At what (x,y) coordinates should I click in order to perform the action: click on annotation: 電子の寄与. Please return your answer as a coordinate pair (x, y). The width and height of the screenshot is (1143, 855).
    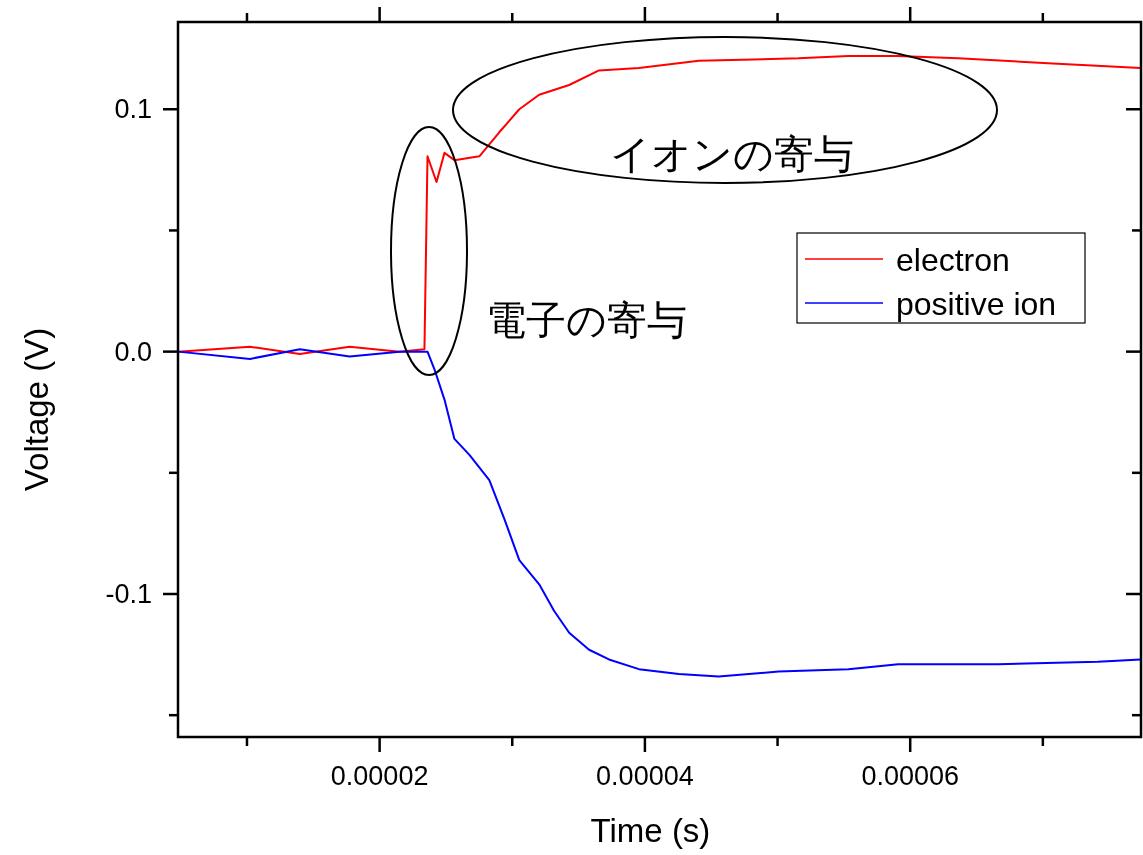
    Looking at the image, I should click on (586, 320).